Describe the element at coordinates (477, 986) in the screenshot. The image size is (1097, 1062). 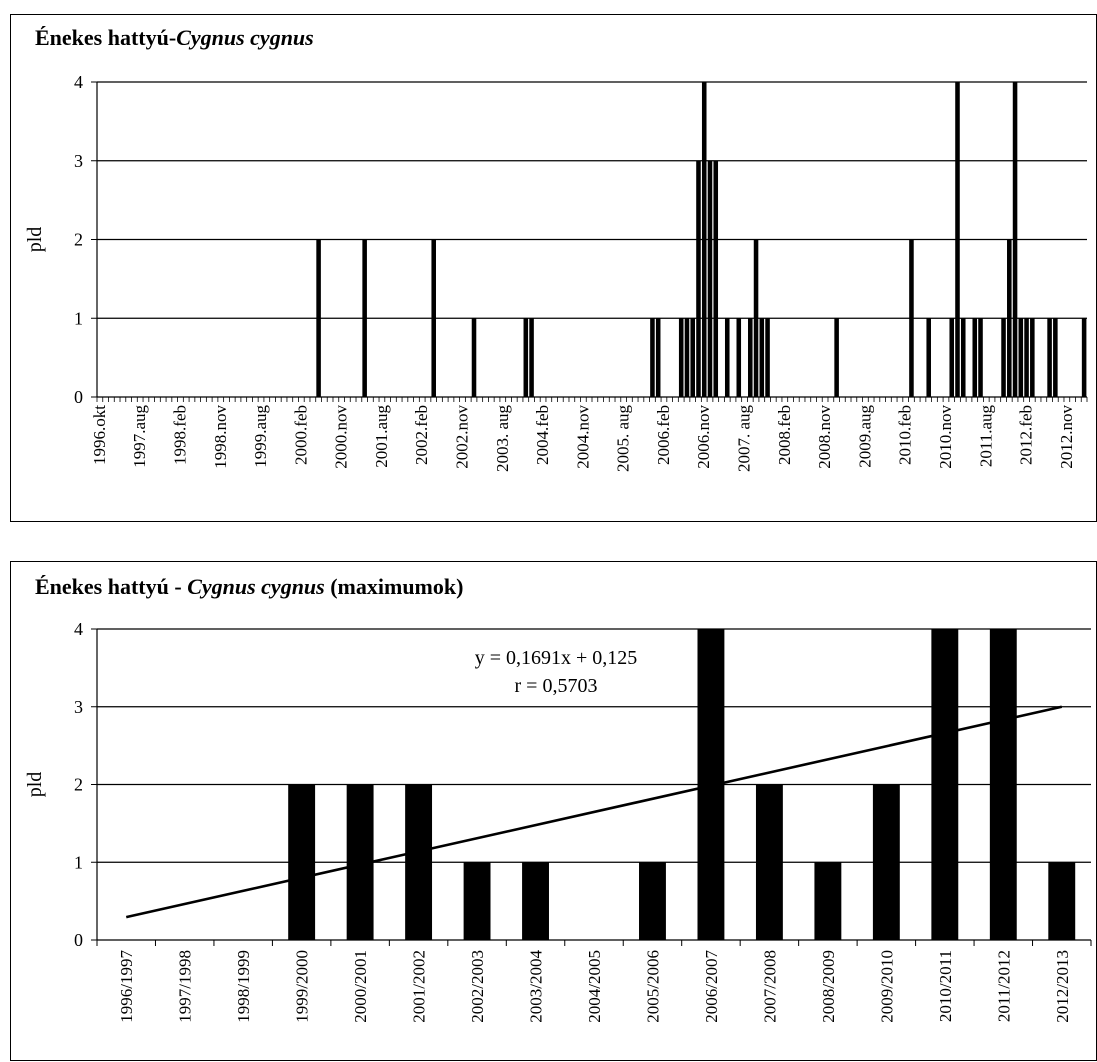
I see `x-tick-label: 2002/2003` at that location.